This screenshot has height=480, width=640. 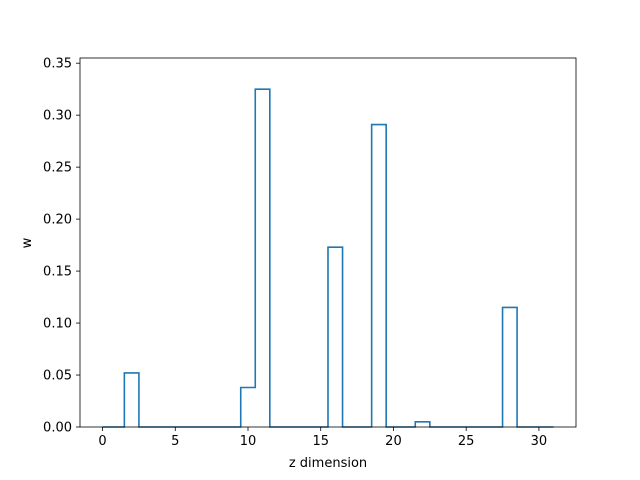 I want to click on y-tick-label: 0.10, so click(x=57, y=324).